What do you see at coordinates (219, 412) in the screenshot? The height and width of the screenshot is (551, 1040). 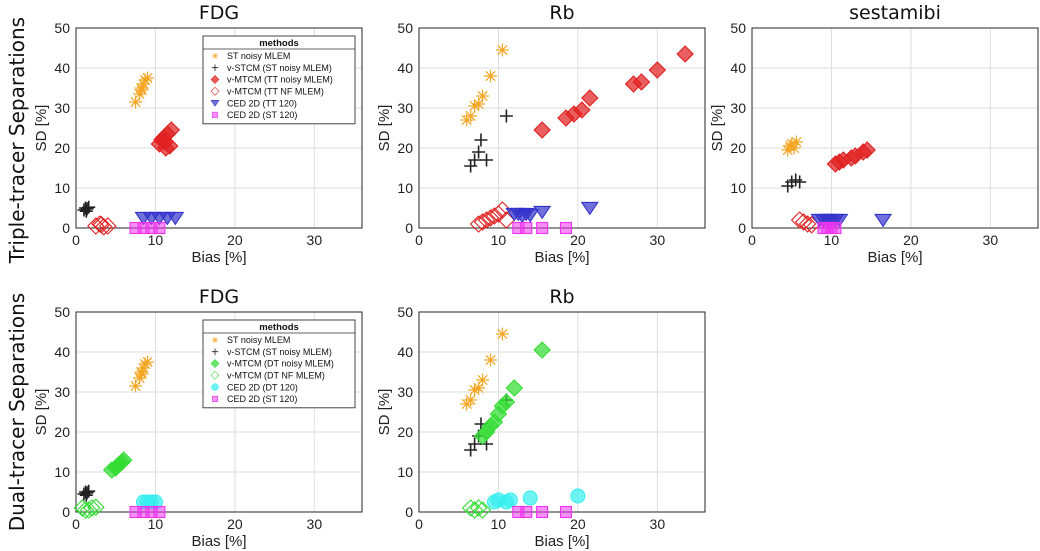 I see `axes-frame` at bounding box center [219, 412].